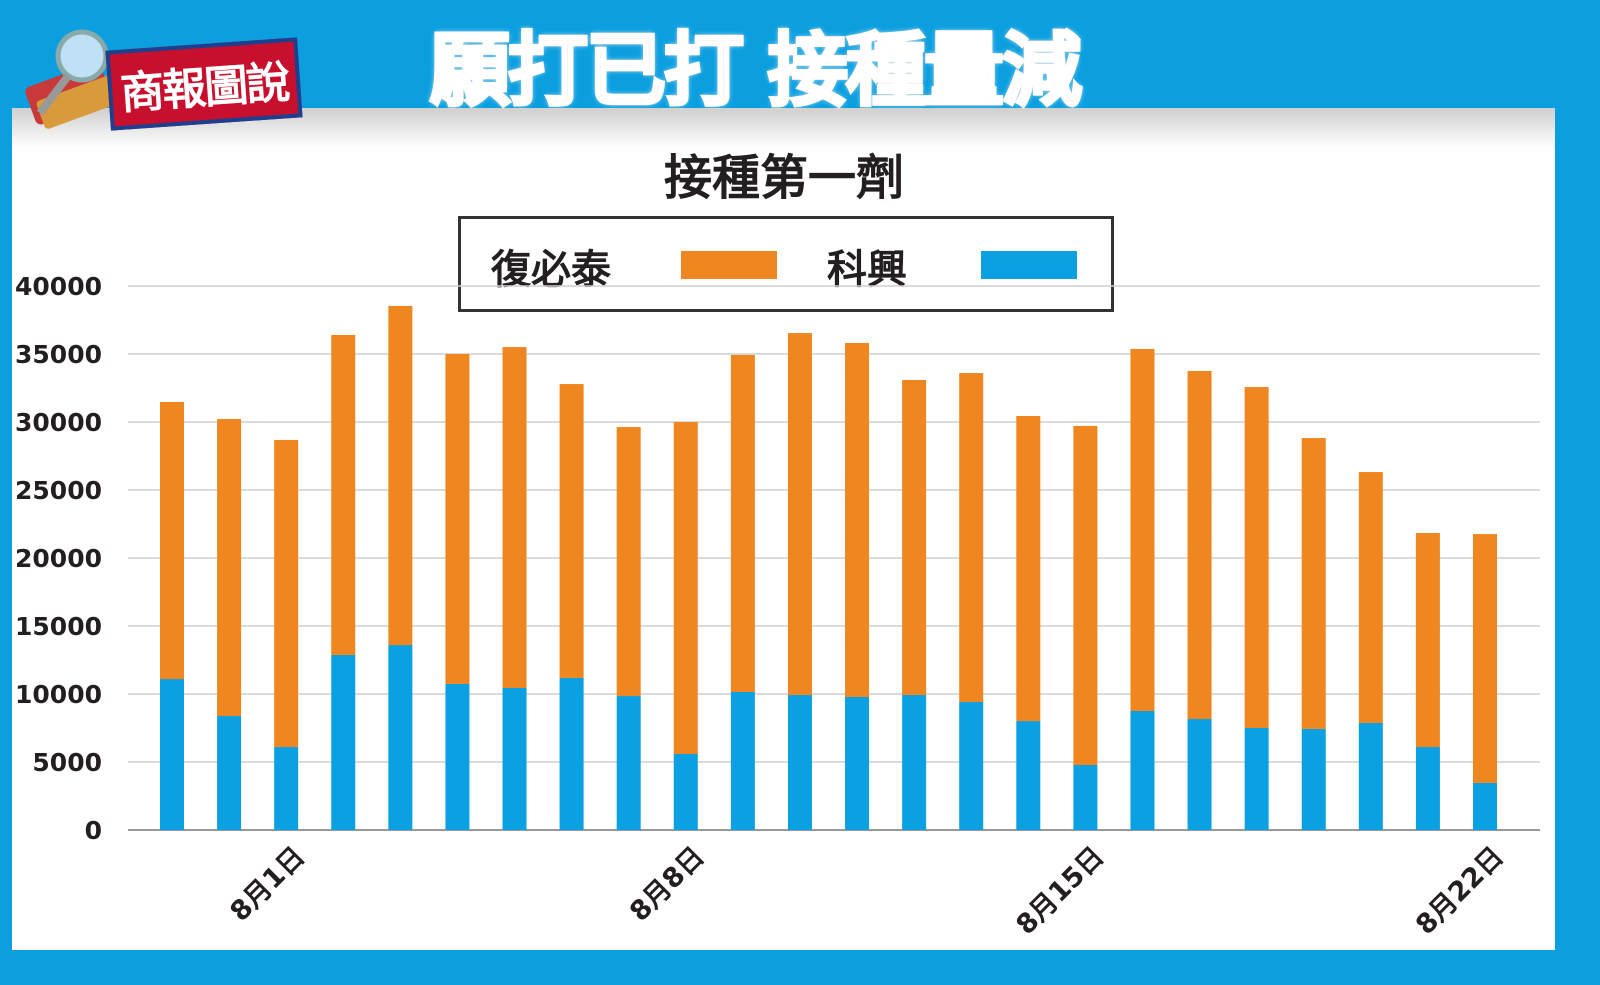 The height and width of the screenshot is (985, 1600). I want to click on legend-label-sinovac: 科興, so click(867, 269).